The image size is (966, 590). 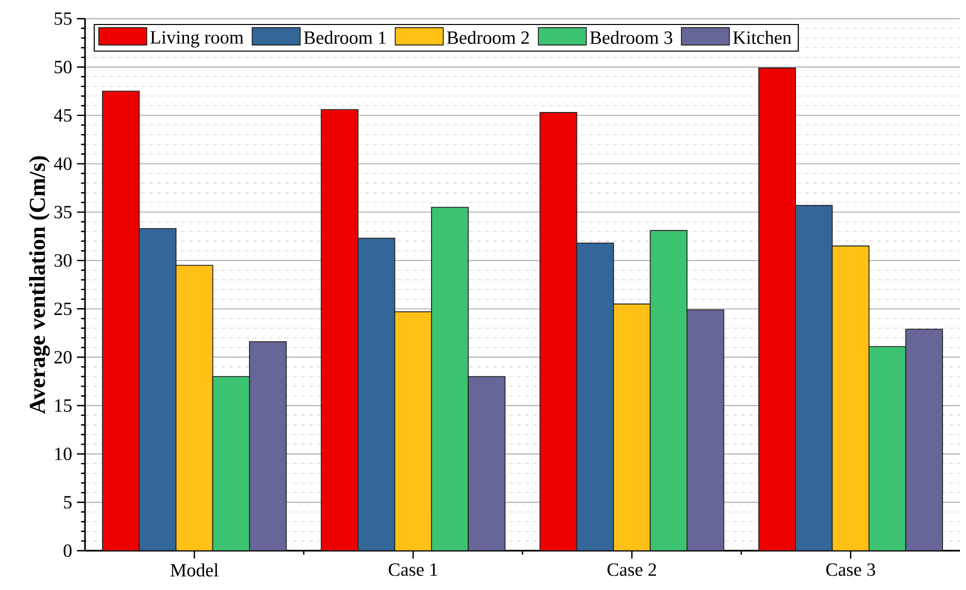 I want to click on y-axis-title: Average ventilation (Cm/s), so click(x=39, y=285).